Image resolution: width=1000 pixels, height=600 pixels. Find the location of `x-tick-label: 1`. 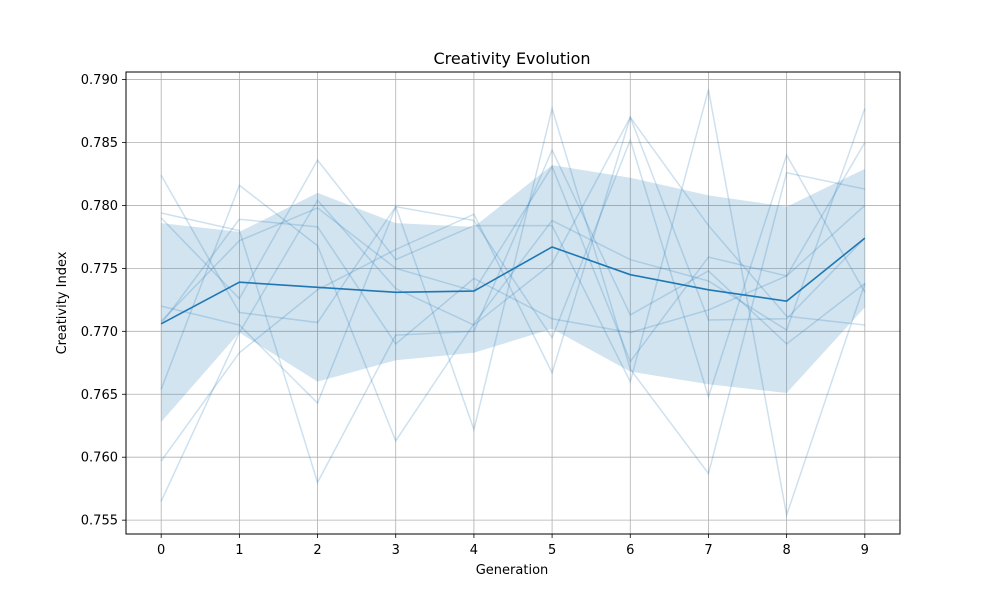

x-tick-label: 1 is located at coordinates (239, 550).